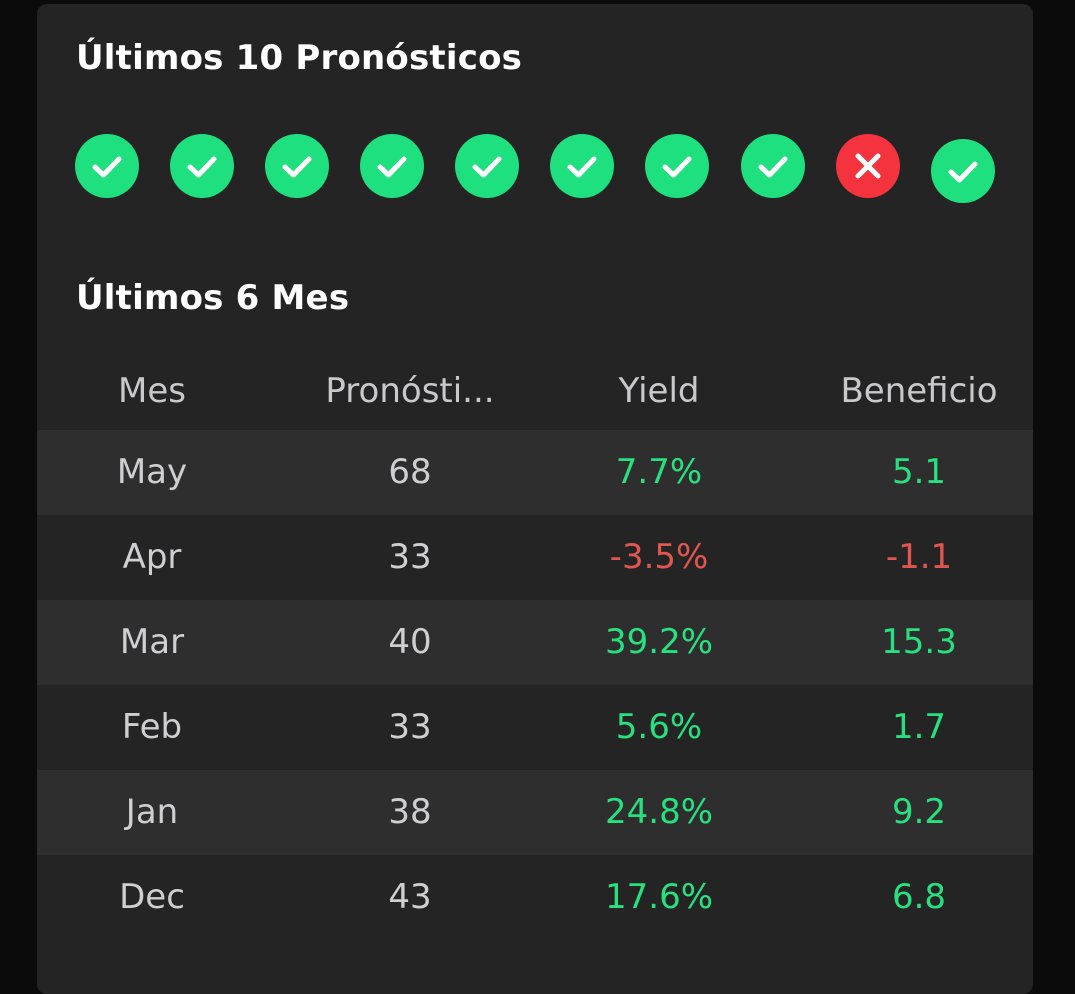 The height and width of the screenshot is (994, 1075). What do you see at coordinates (535, 642) in the screenshot?
I see `table-row: Mar 40 39.2% 15.3` at bounding box center [535, 642].